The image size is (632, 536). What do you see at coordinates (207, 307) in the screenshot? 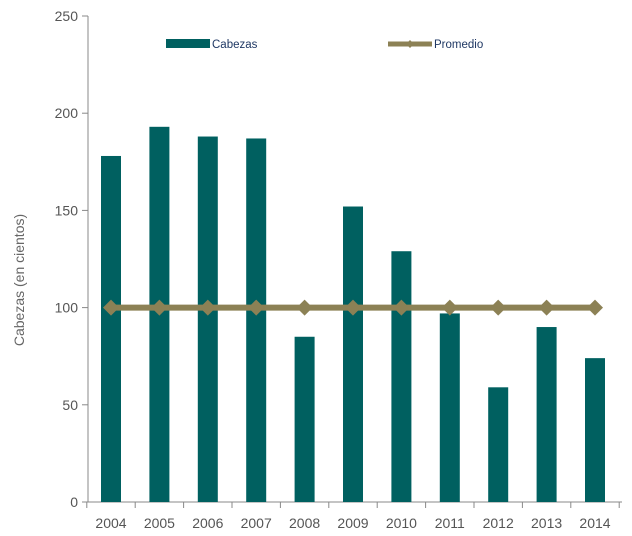
I see `promedio-marker-2006` at bounding box center [207, 307].